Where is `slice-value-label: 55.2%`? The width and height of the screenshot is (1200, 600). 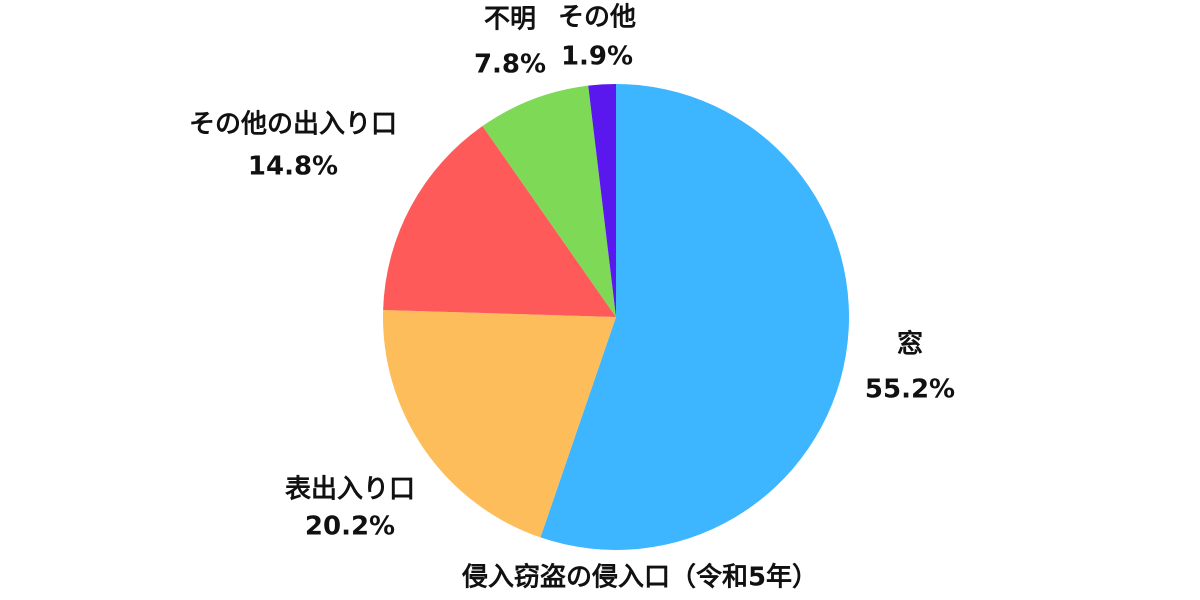 slice-value-label: 55.2% is located at coordinates (910, 390).